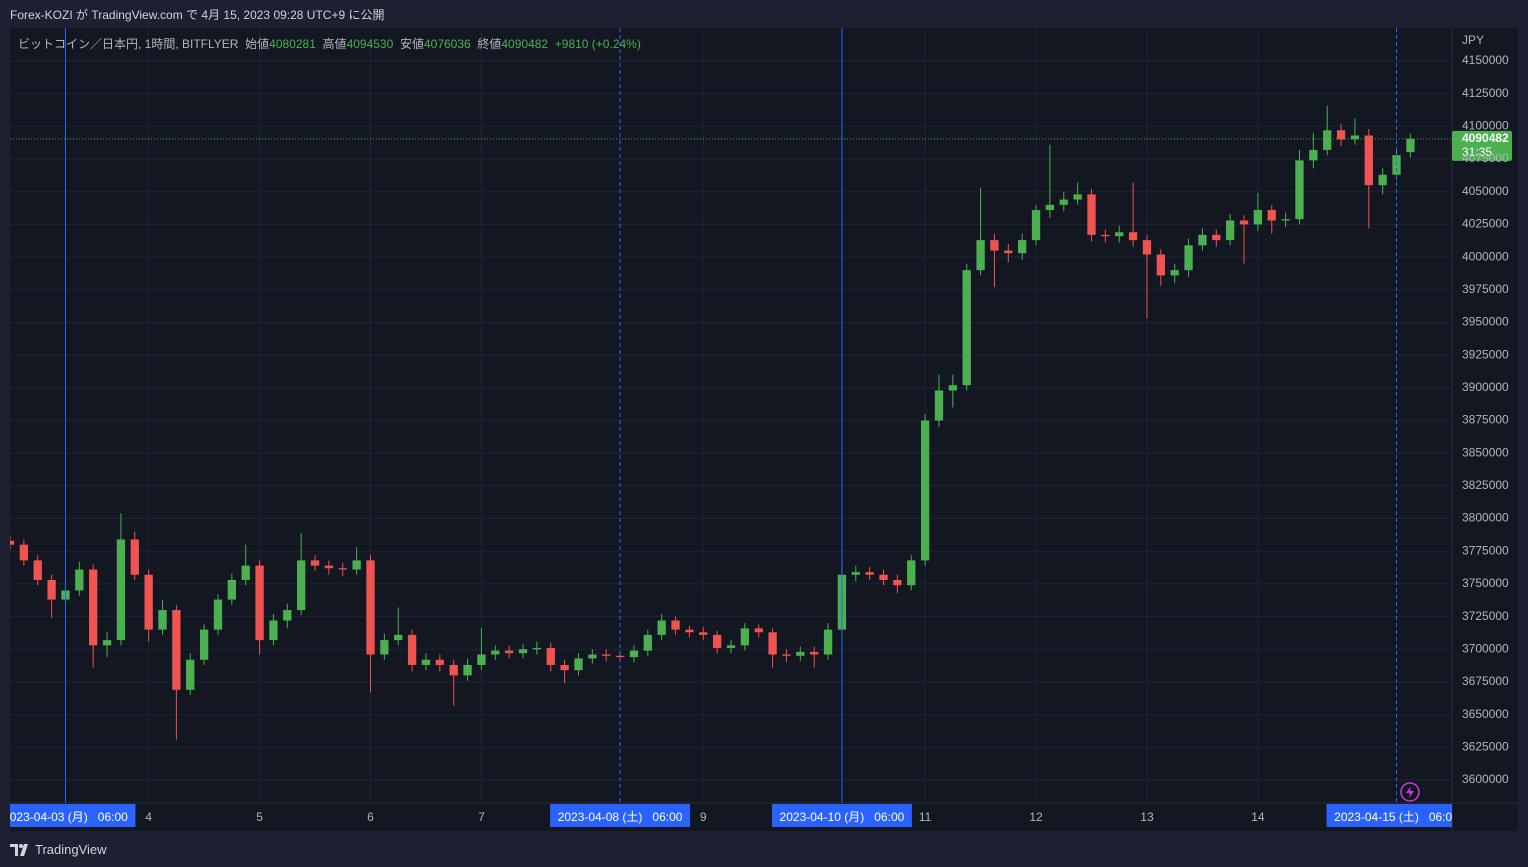  Describe the element at coordinates (1485, 126) in the screenshot. I see `y-tick-label: 4100000` at that location.